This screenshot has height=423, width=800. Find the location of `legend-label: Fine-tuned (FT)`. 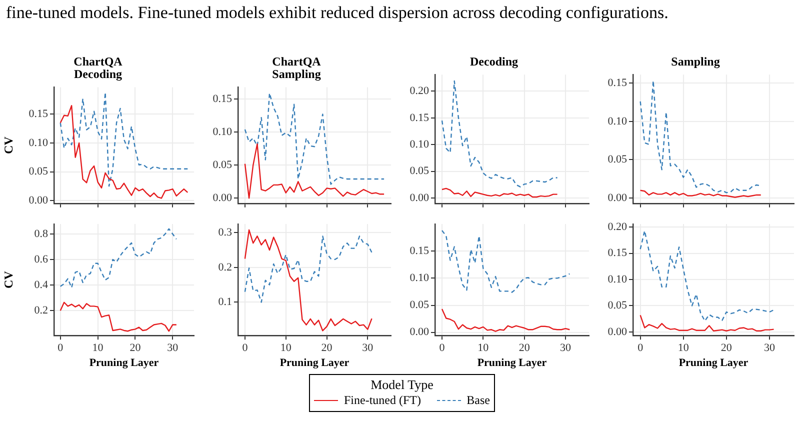

legend-label: Fine-tuned (FT) is located at coordinates (382, 400).